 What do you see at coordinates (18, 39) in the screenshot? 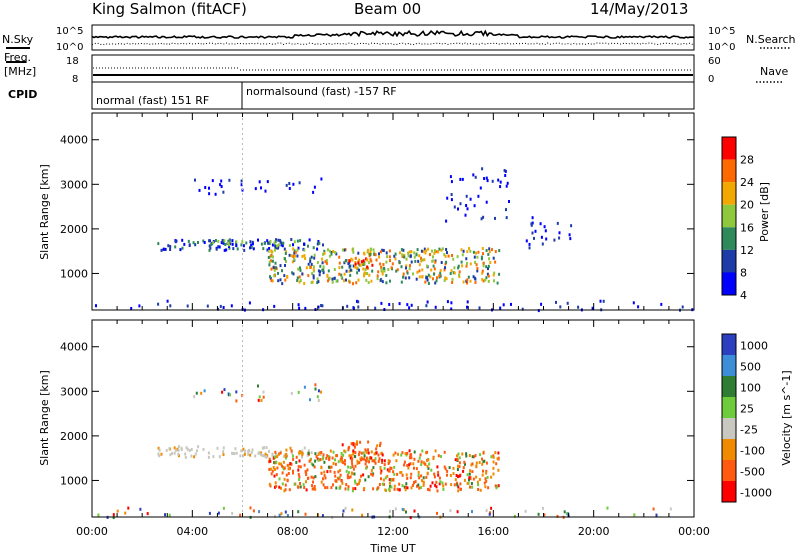
I see `nsky-label: N.Sky` at bounding box center [18, 39].